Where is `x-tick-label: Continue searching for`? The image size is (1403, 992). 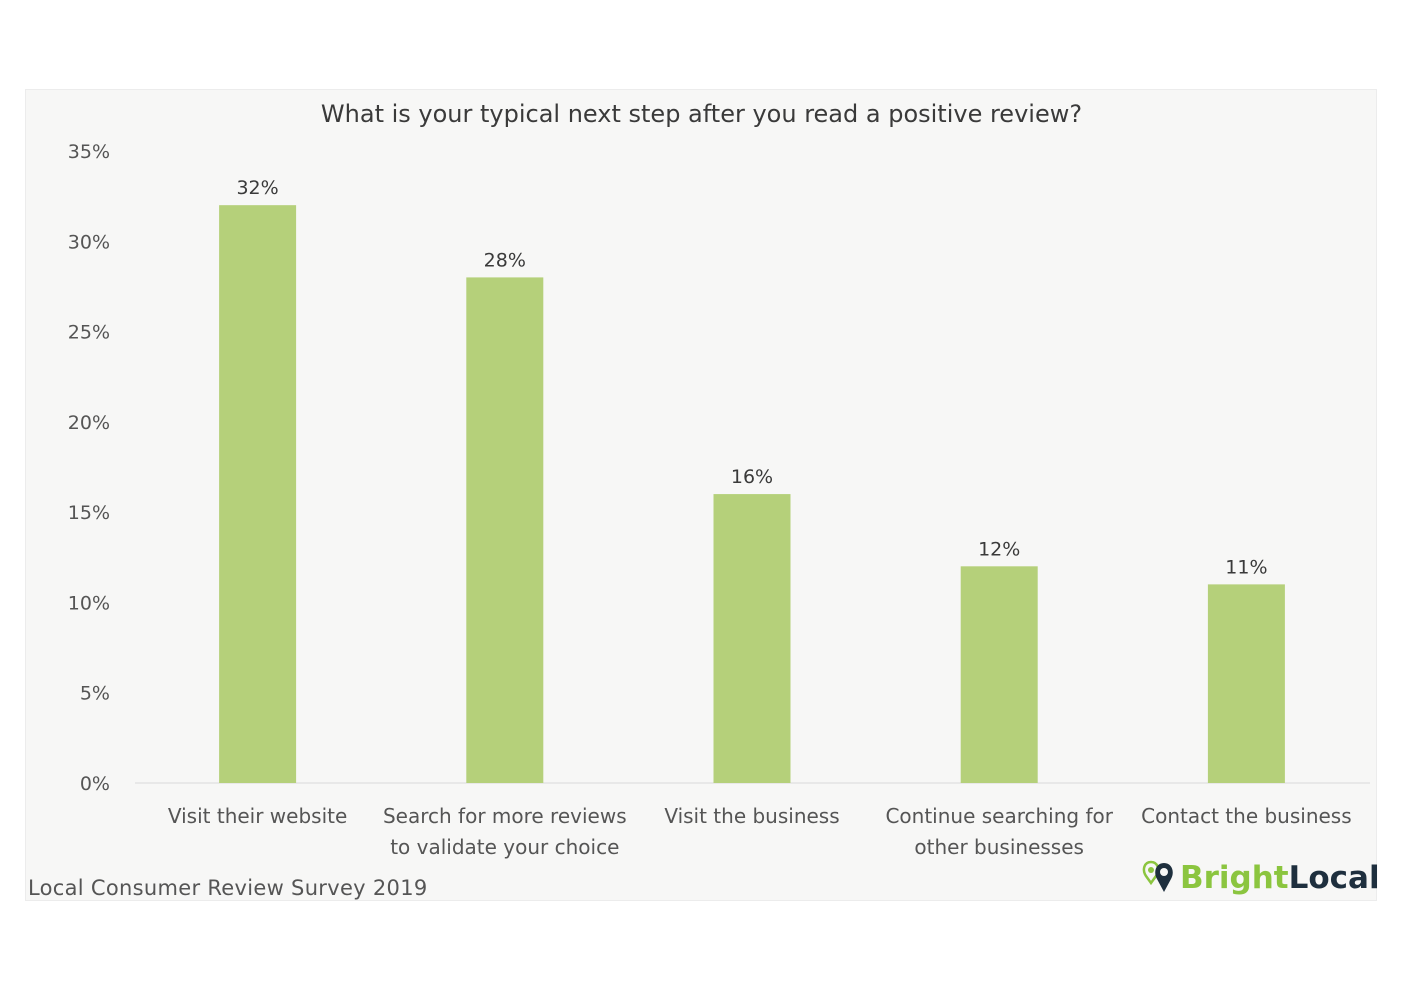
x-tick-label: Continue searching for is located at coordinates (999, 816).